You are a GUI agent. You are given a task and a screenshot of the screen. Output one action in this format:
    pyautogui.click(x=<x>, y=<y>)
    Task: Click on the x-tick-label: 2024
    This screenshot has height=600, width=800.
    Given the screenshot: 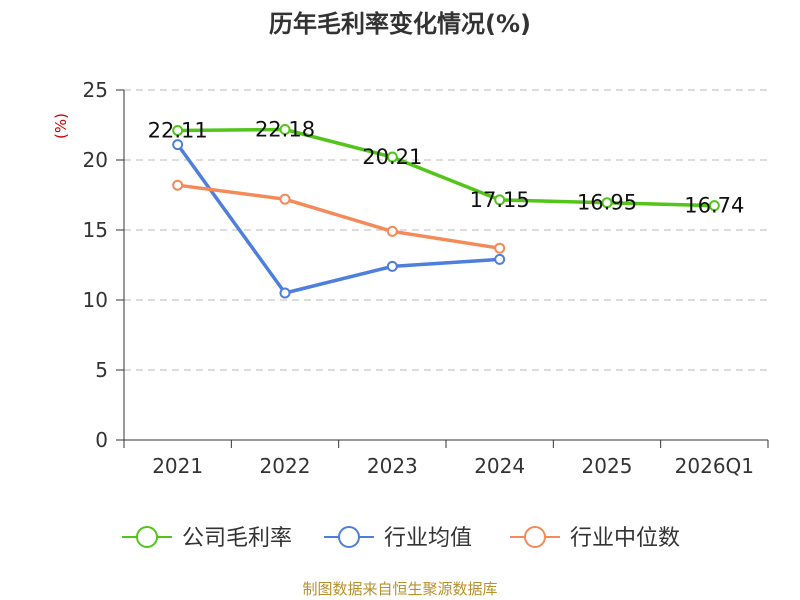 What is the action you would take?
    pyautogui.click(x=499, y=466)
    